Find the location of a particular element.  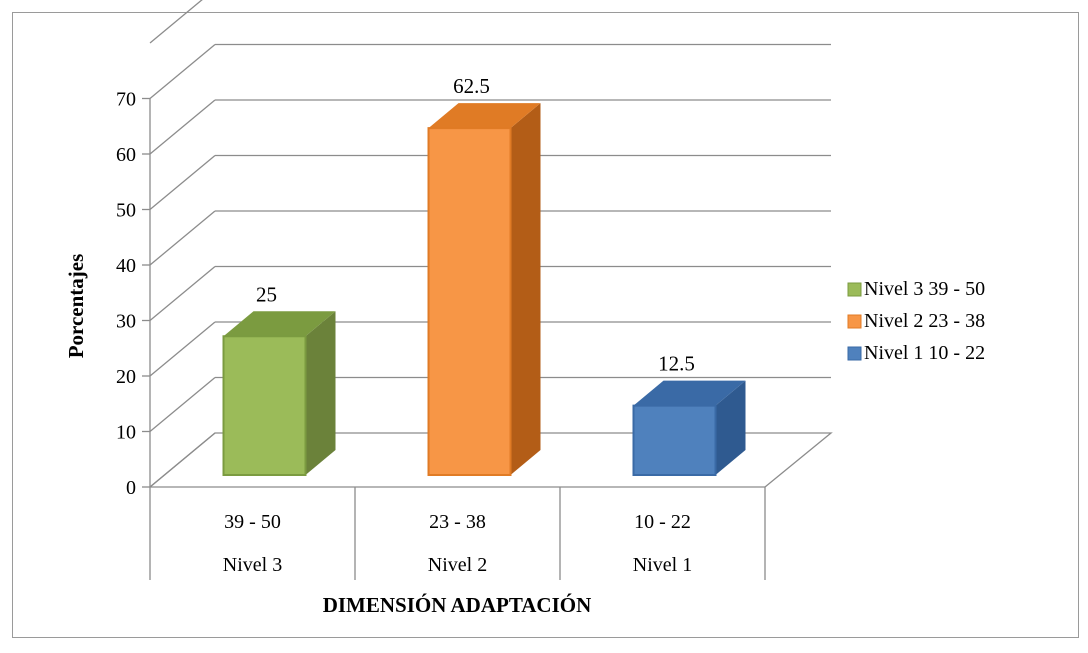

x-tick-label-range: 10 - 22 is located at coordinates (662, 522).